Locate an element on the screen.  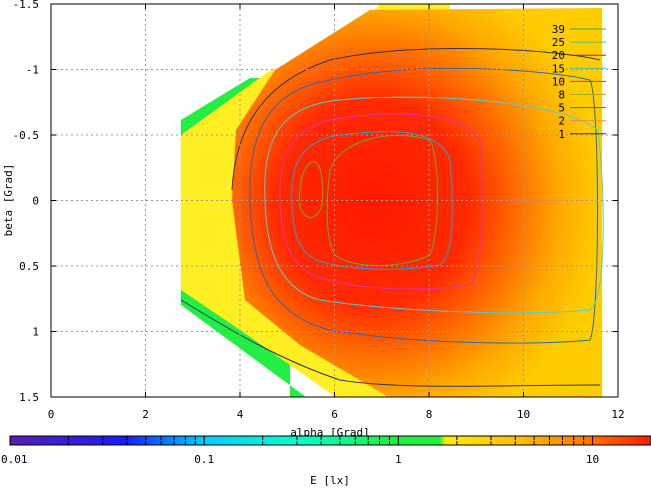
legend-label: 2 is located at coordinates (561, 121).